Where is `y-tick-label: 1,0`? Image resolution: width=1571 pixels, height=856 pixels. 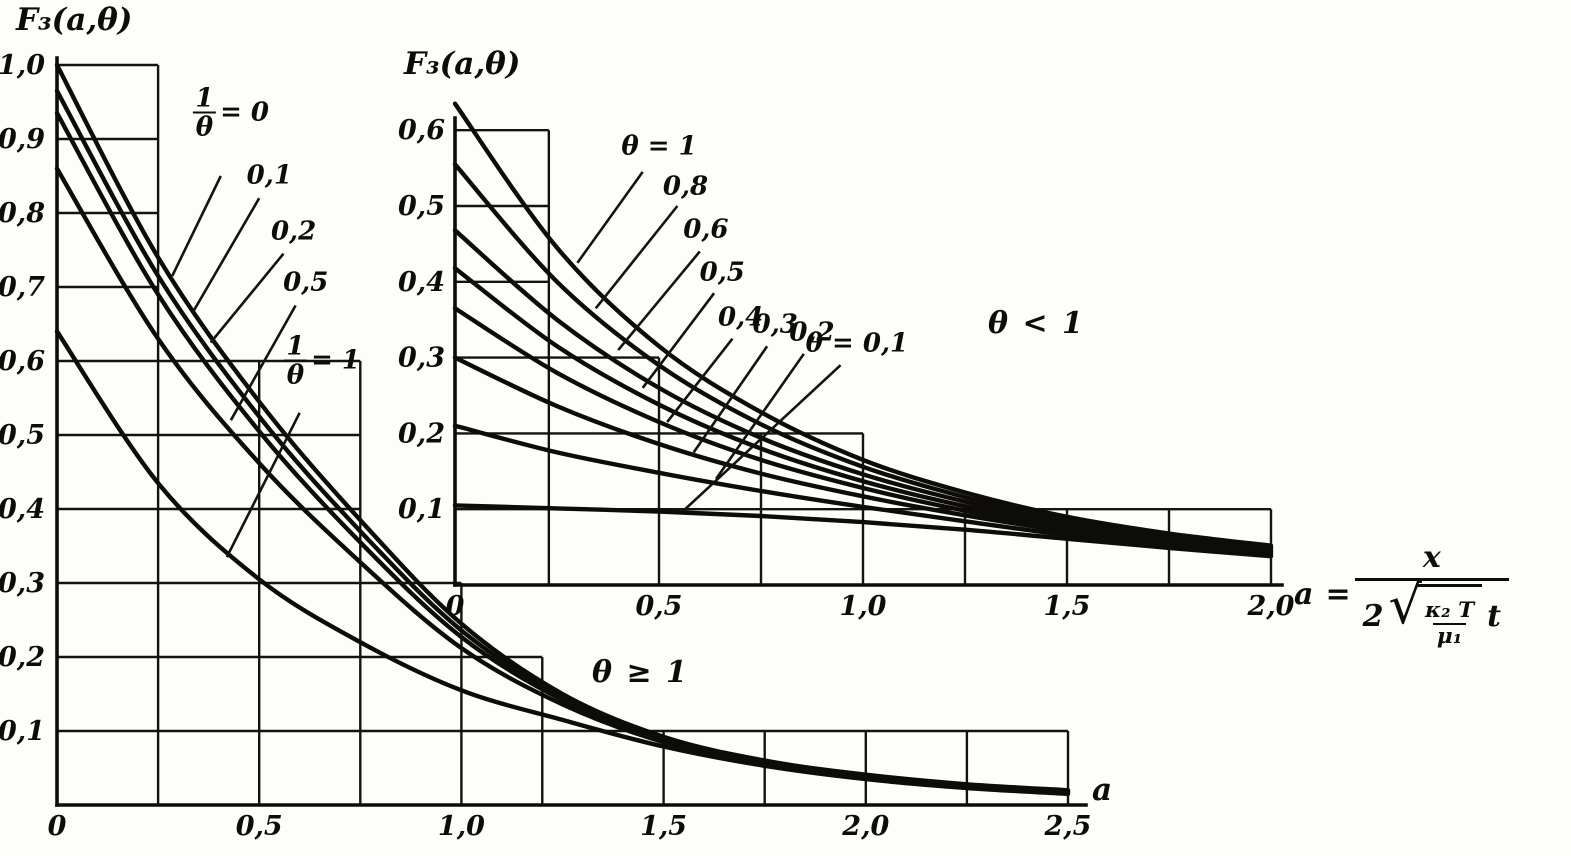
y-tick-label: 1,0 is located at coordinates (22, 65).